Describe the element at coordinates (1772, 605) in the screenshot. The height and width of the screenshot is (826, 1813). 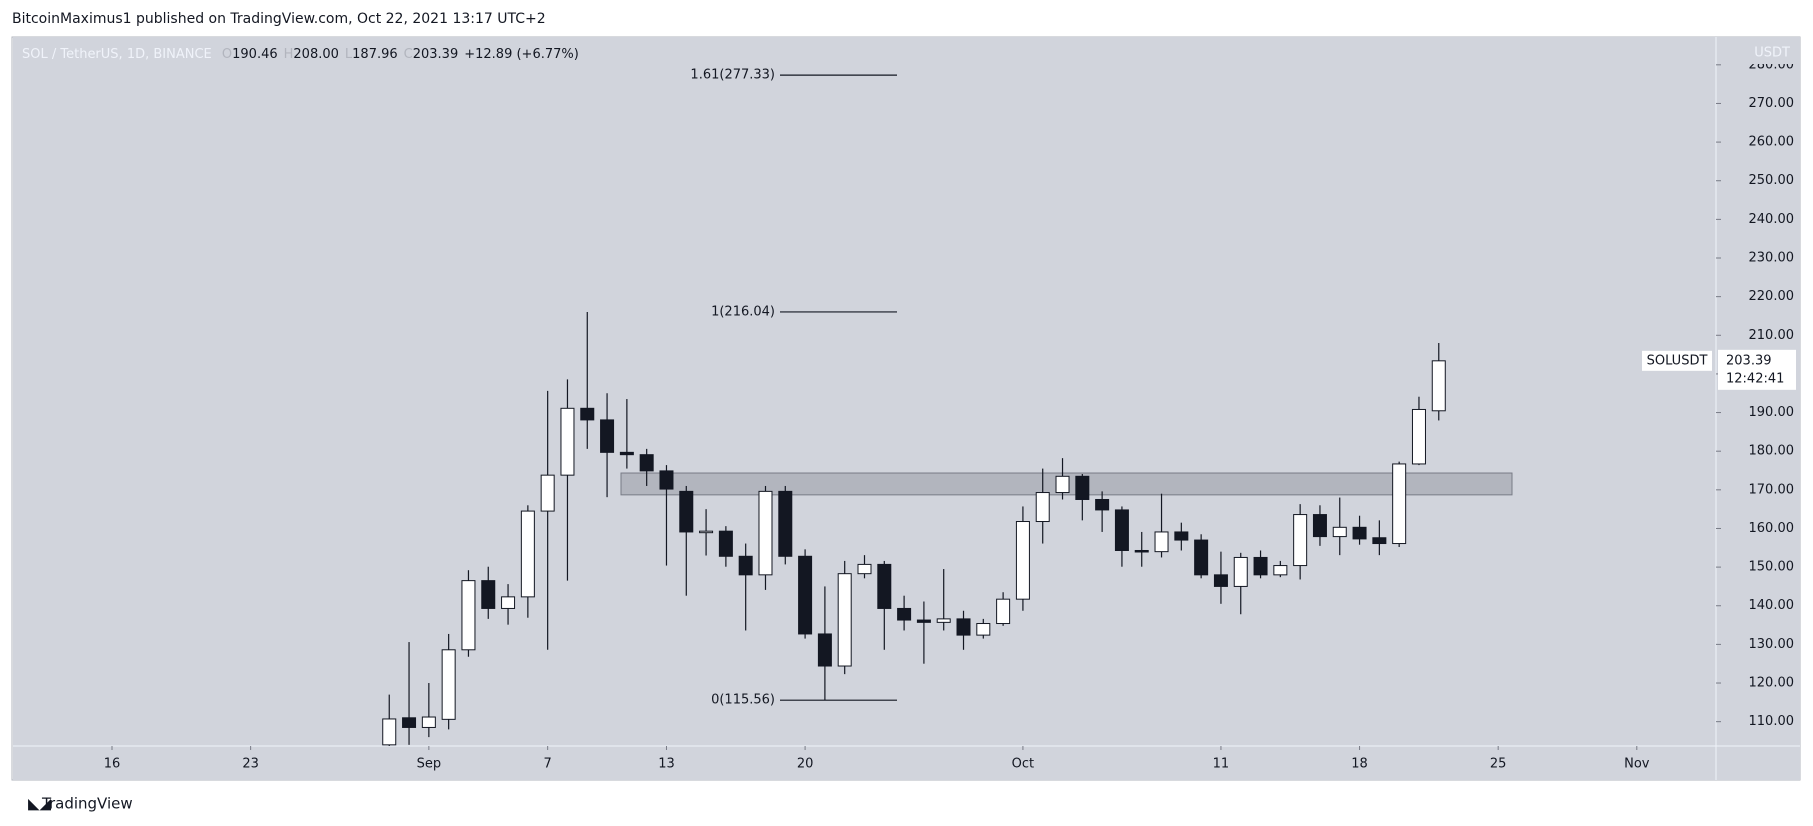
I see `y-tick-label: 140.00` at that location.